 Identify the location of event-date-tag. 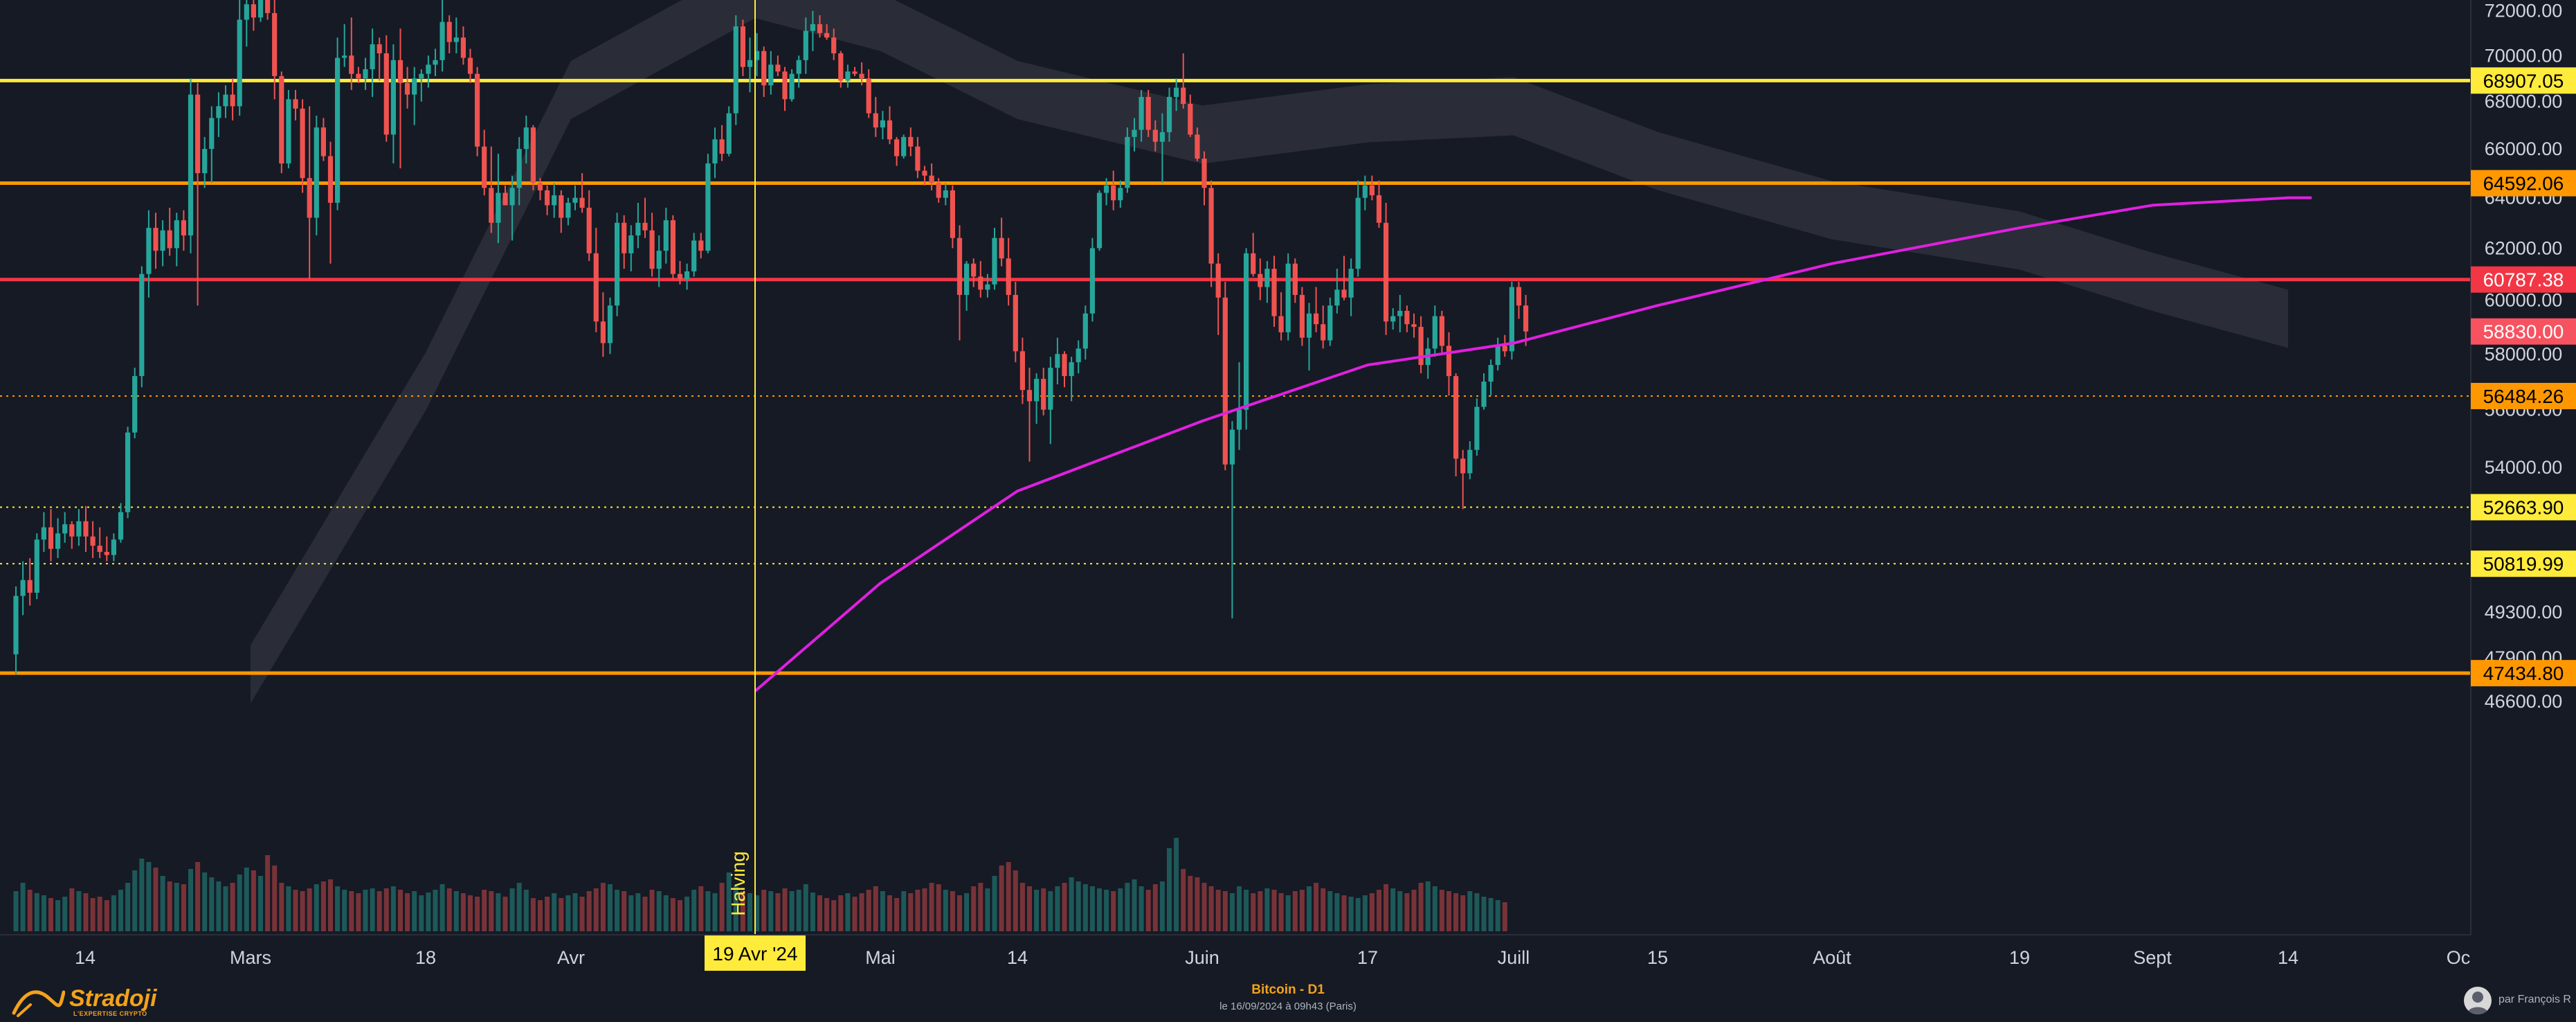
(755, 953).